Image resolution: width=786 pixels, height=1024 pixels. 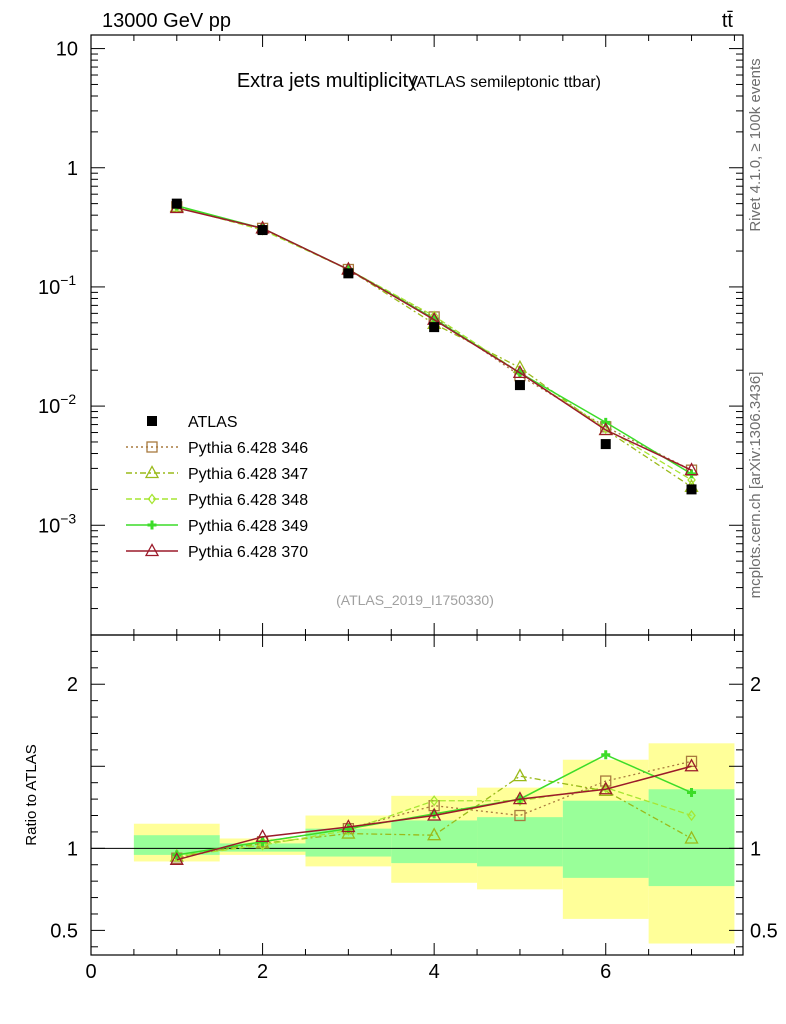 What do you see at coordinates (755, 485) in the screenshot?
I see `mcplots-reference-label: mcplots.cern.ch [arXiv:1306.3436]` at bounding box center [755, 485].